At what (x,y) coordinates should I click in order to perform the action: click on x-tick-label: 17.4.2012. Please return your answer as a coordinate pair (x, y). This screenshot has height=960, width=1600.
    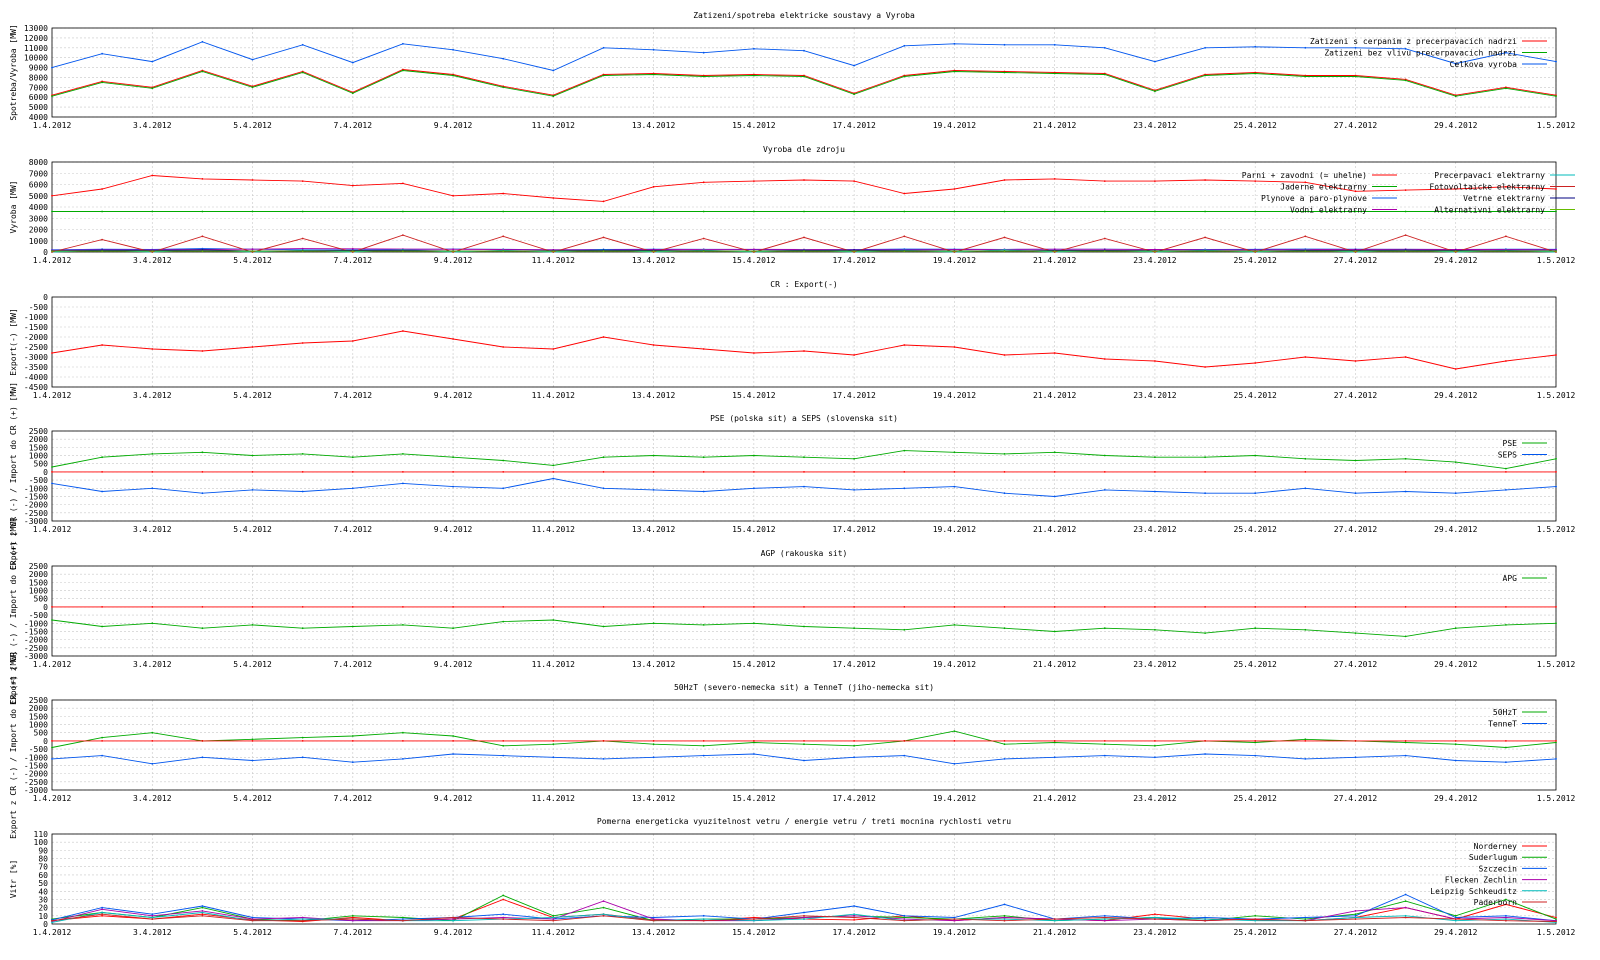
    Looking at the image, I should click on (854, 260).